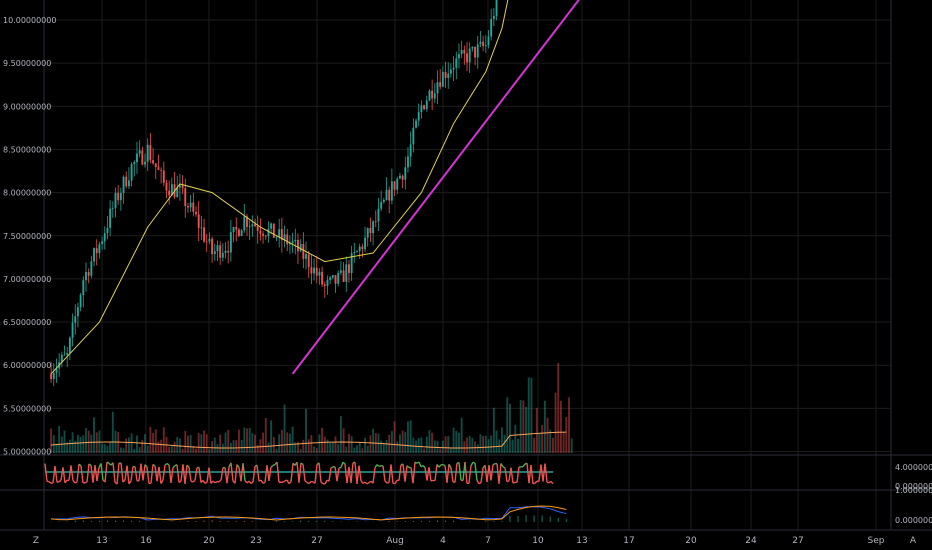 The height and width of the screenshot is (550, 932). I want to click on time-tick-label: 13, so click(581, 541).